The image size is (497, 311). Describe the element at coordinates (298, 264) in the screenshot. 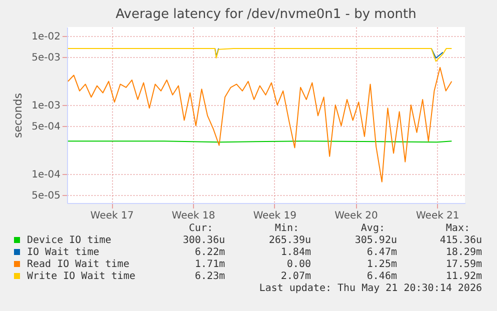

I see `text: 0.00` at that location.